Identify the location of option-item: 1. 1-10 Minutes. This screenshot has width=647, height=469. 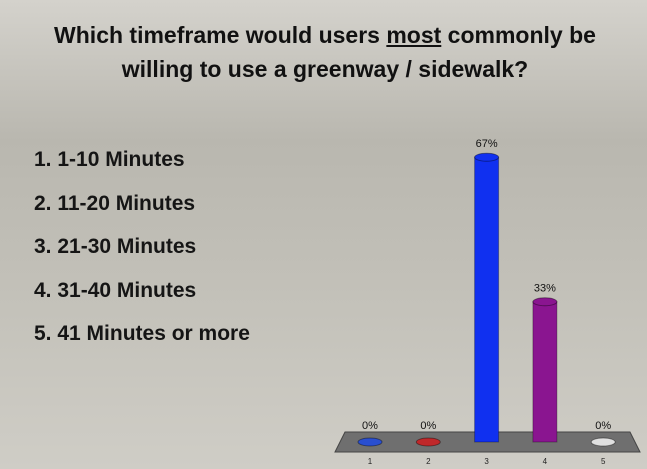
(109, 159).